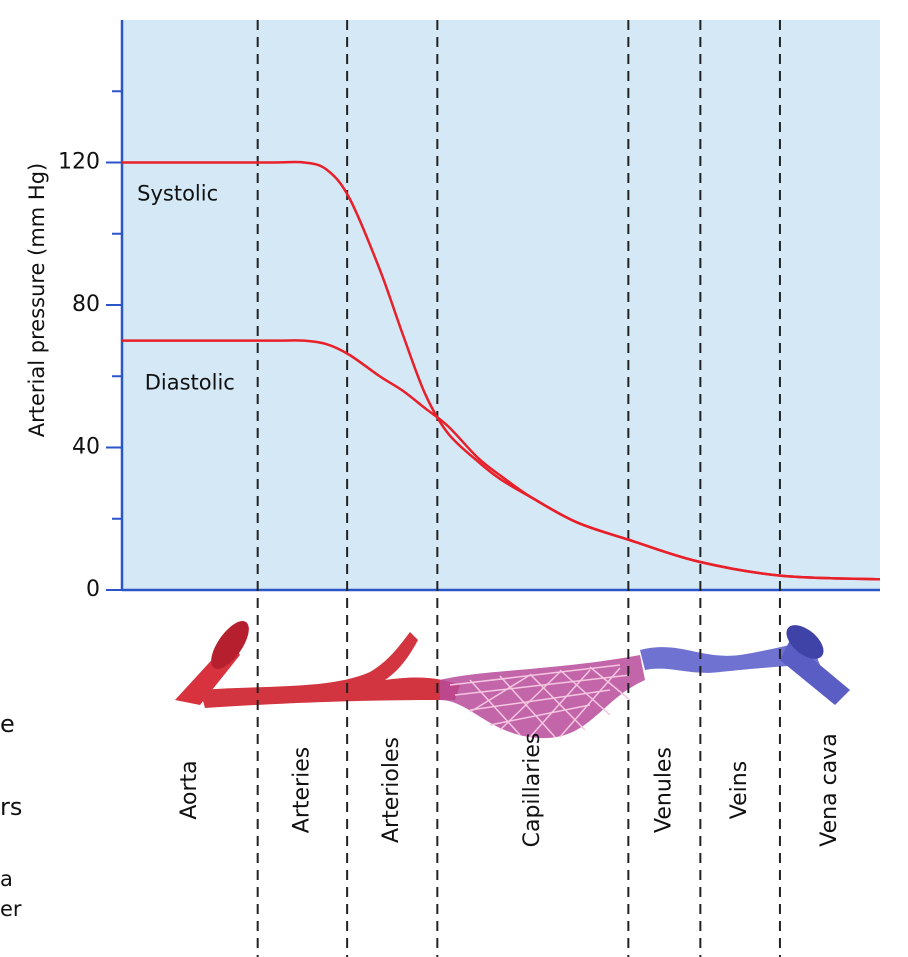 This screenshot has height=957, width=908. Describe the element at coordinates (11, 909) in the screenshot. I see `page-fragment: er` at that location.